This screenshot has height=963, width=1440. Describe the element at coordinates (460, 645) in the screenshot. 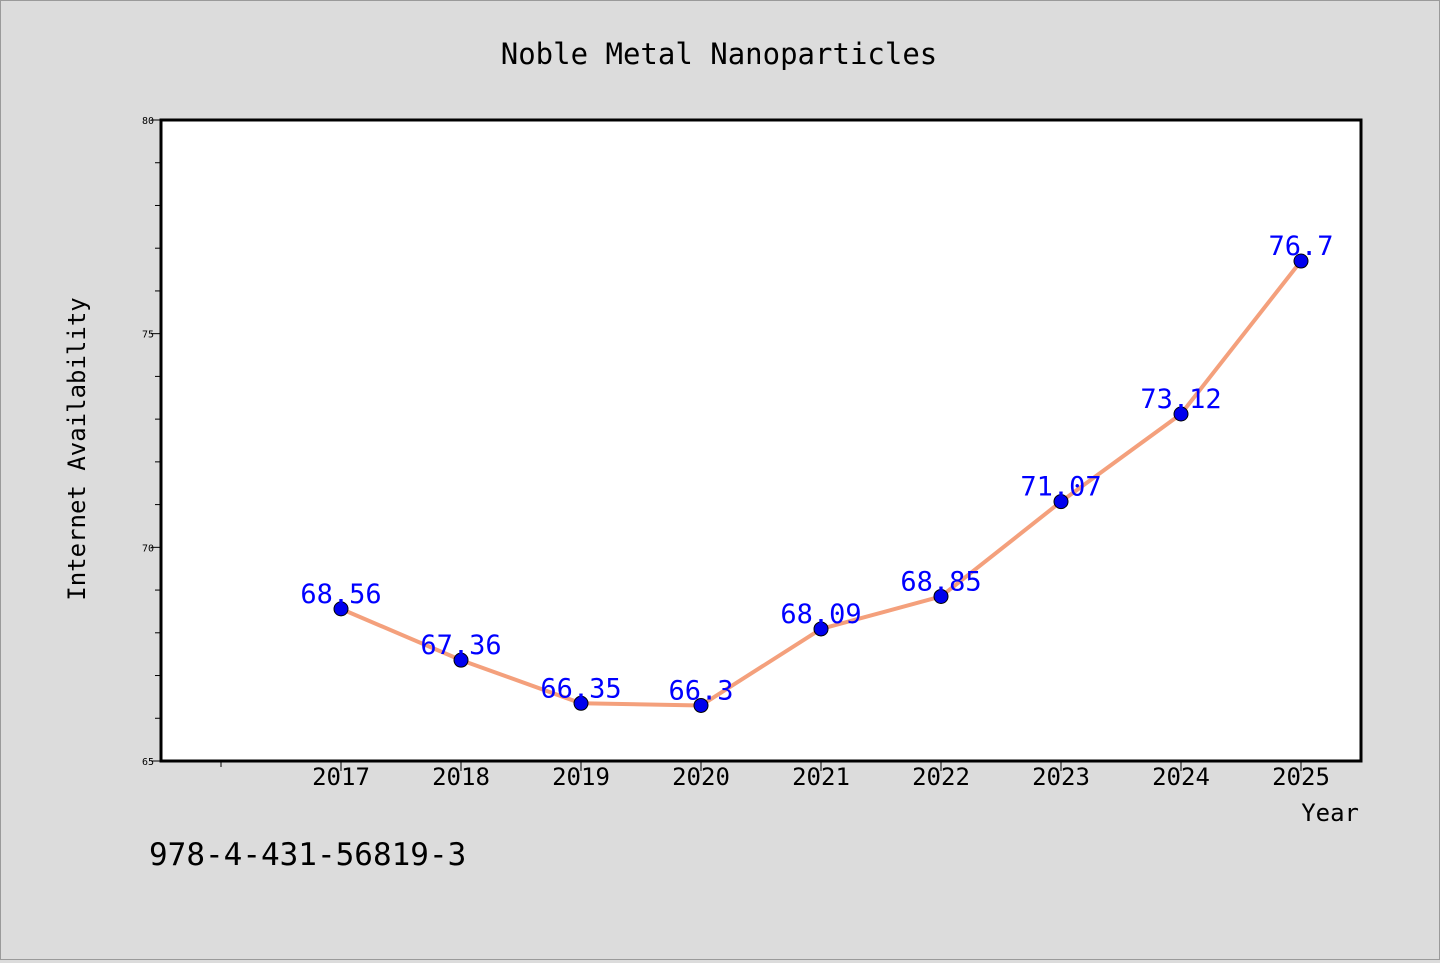

I see `data-label: 67.36` at that location.